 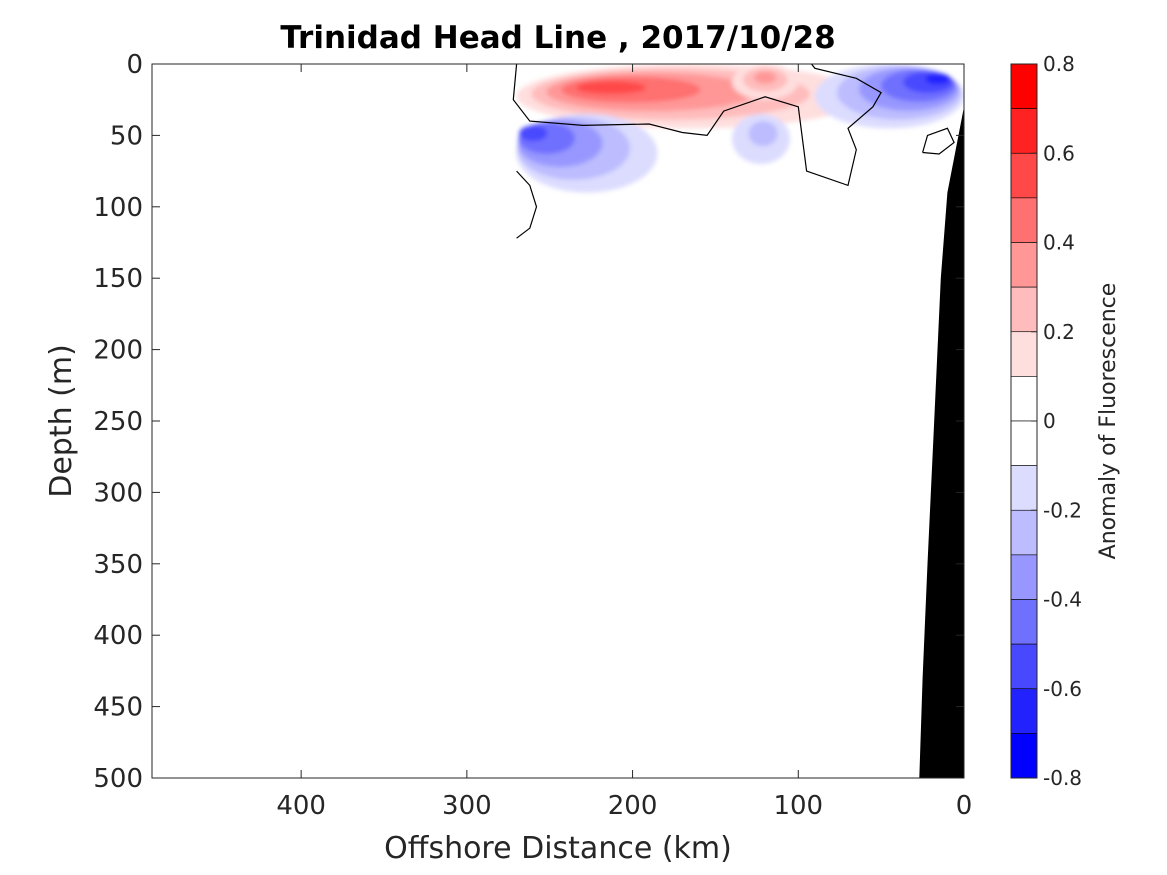 What do you see at coordinates (633, 806) in the screenshot?
I see `x-tick-label: 200` at bounding box center [633, 806].